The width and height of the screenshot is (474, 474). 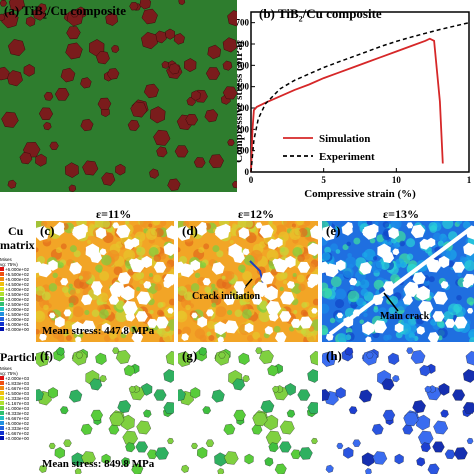 What do you see at coordinates (20, 418) in the screenshot?
I see `legend-value: +6.667e+02` at bounding box center [20, 418].